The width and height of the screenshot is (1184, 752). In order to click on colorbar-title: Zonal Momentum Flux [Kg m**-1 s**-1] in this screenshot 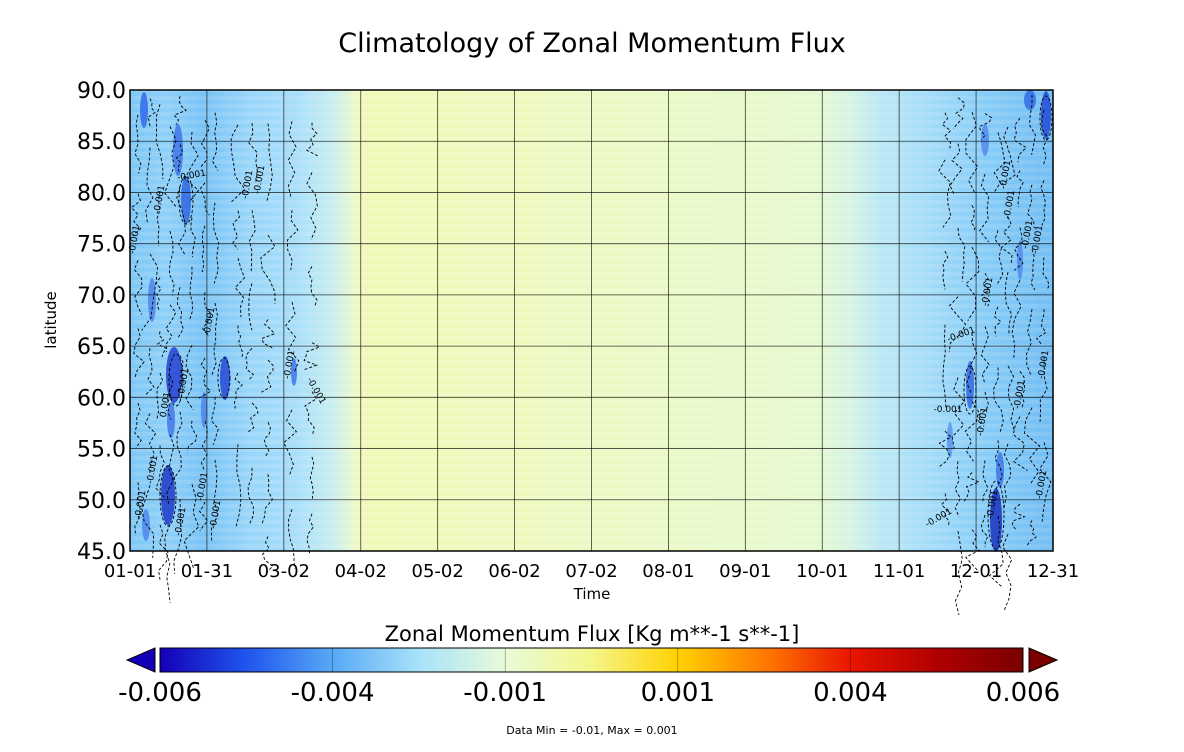, I will do `click(592, 634)`.